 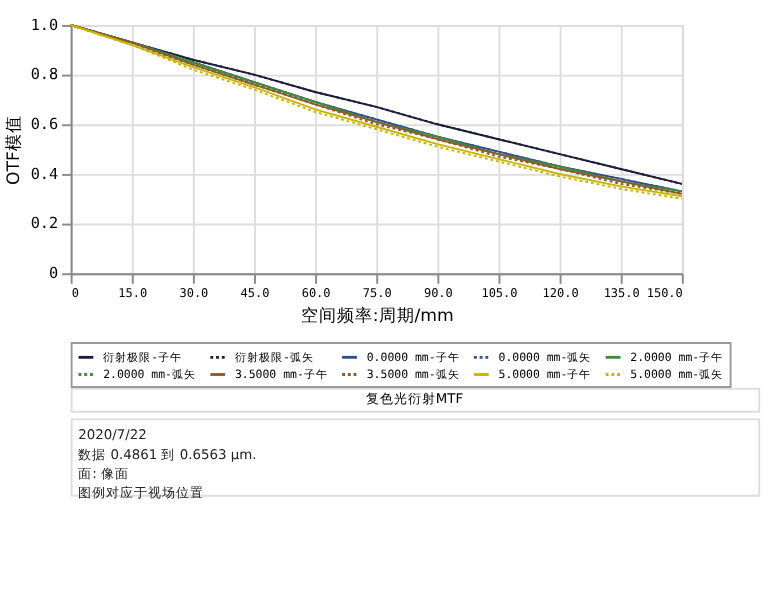 What do you see at coordinates (45, 124) in the screenshot?
I see `y-tick-label: 0.6` at bounding box center [45, 124].